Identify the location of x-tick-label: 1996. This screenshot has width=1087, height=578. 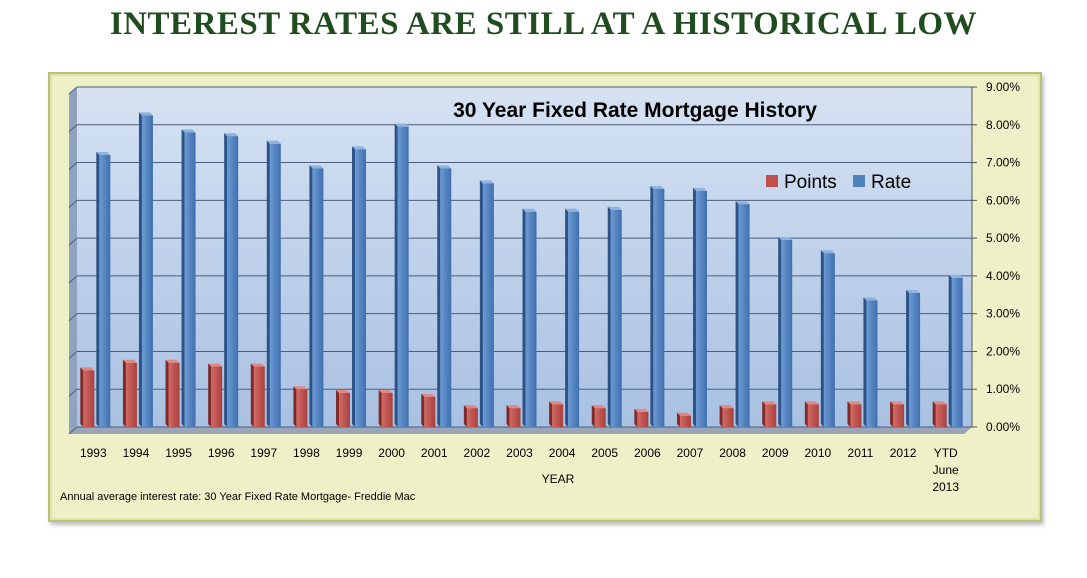
(221, 453).